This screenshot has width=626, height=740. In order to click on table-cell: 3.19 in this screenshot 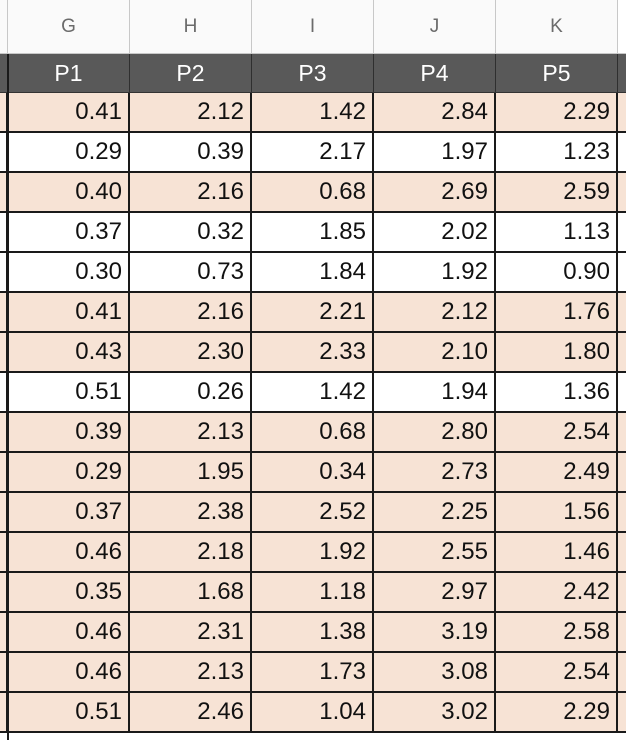, I will do `click(435, 632)`.